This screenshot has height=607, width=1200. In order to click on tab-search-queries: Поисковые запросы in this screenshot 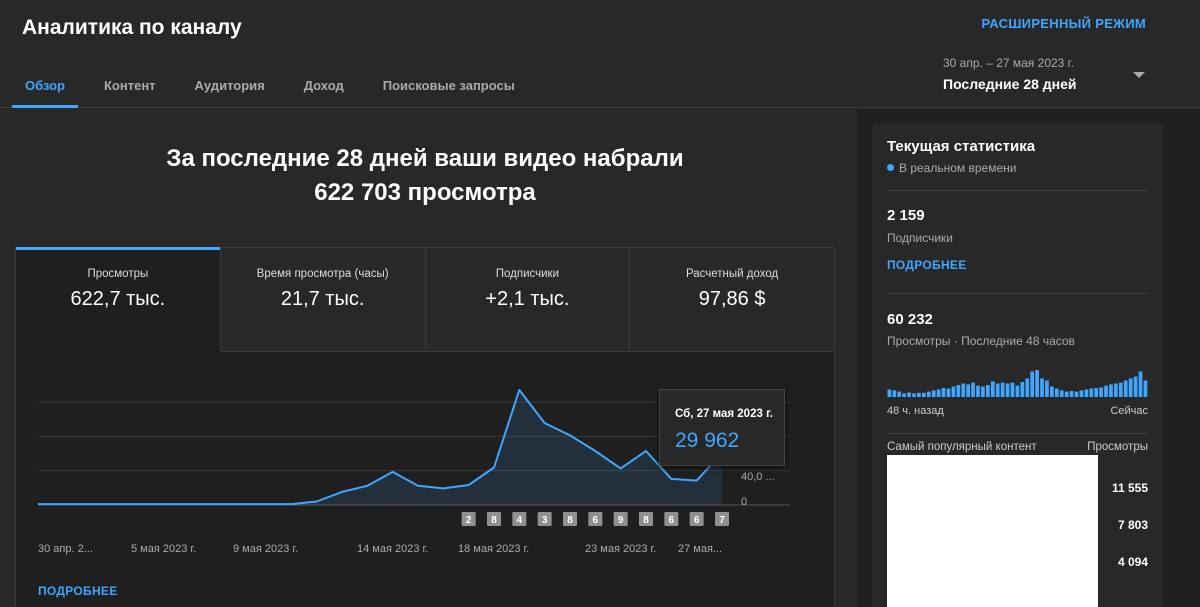, I will do `click(448, 85)`.